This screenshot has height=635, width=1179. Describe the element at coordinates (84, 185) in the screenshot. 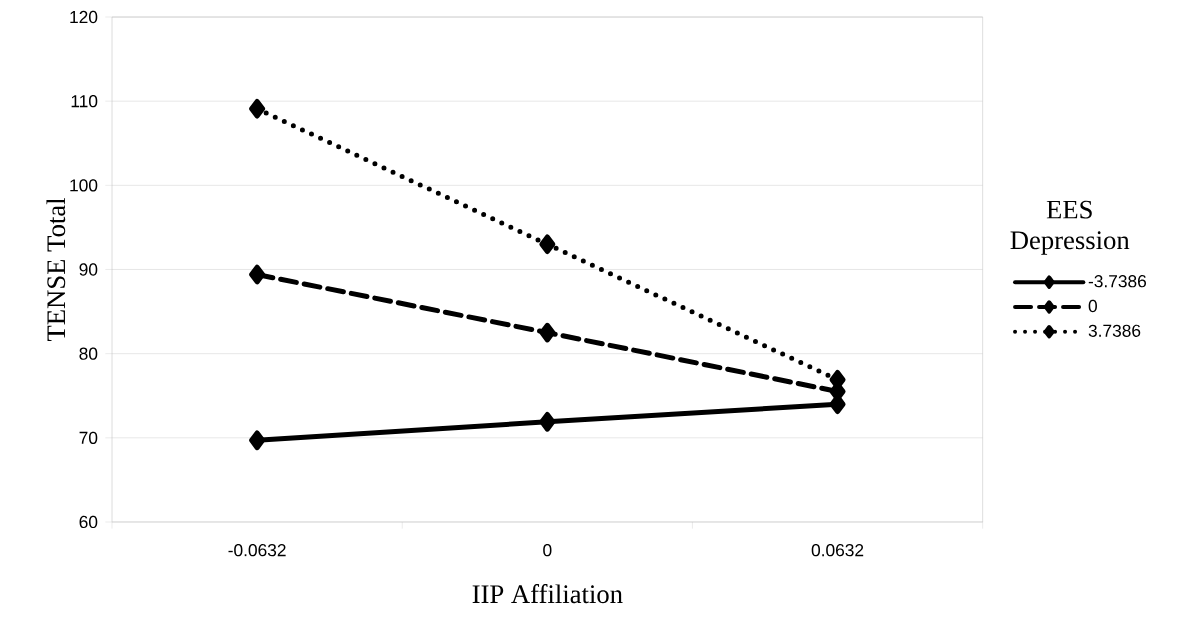

I see `y-tick-label: 100` at that location.